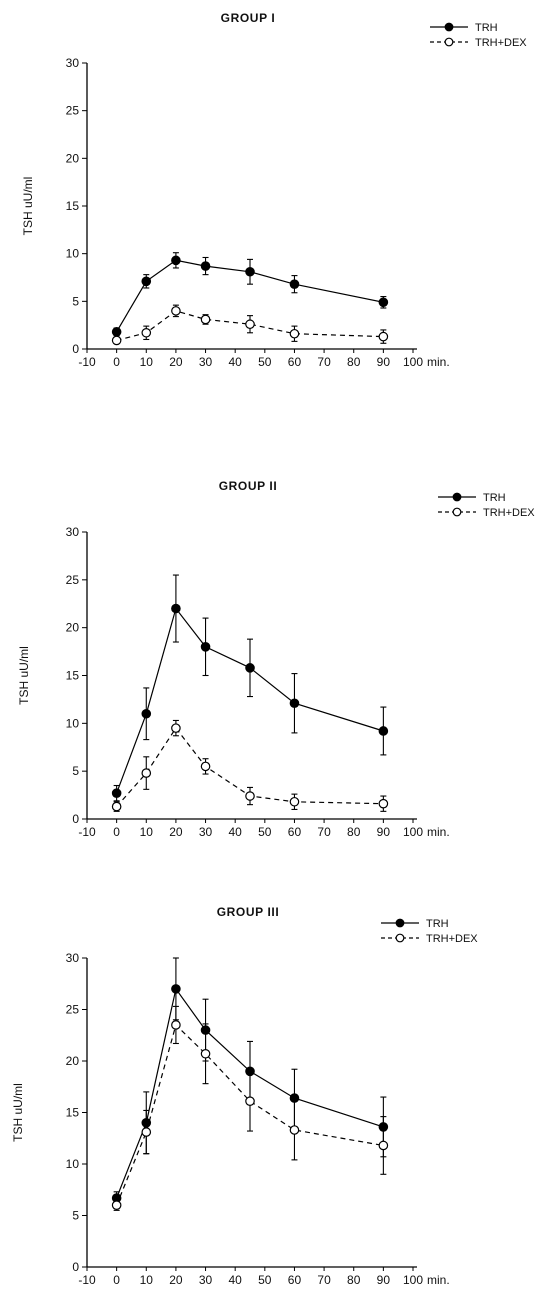  Describe the element at coordinates (250, 700) in the screenshot. I see `series-line` at that location.